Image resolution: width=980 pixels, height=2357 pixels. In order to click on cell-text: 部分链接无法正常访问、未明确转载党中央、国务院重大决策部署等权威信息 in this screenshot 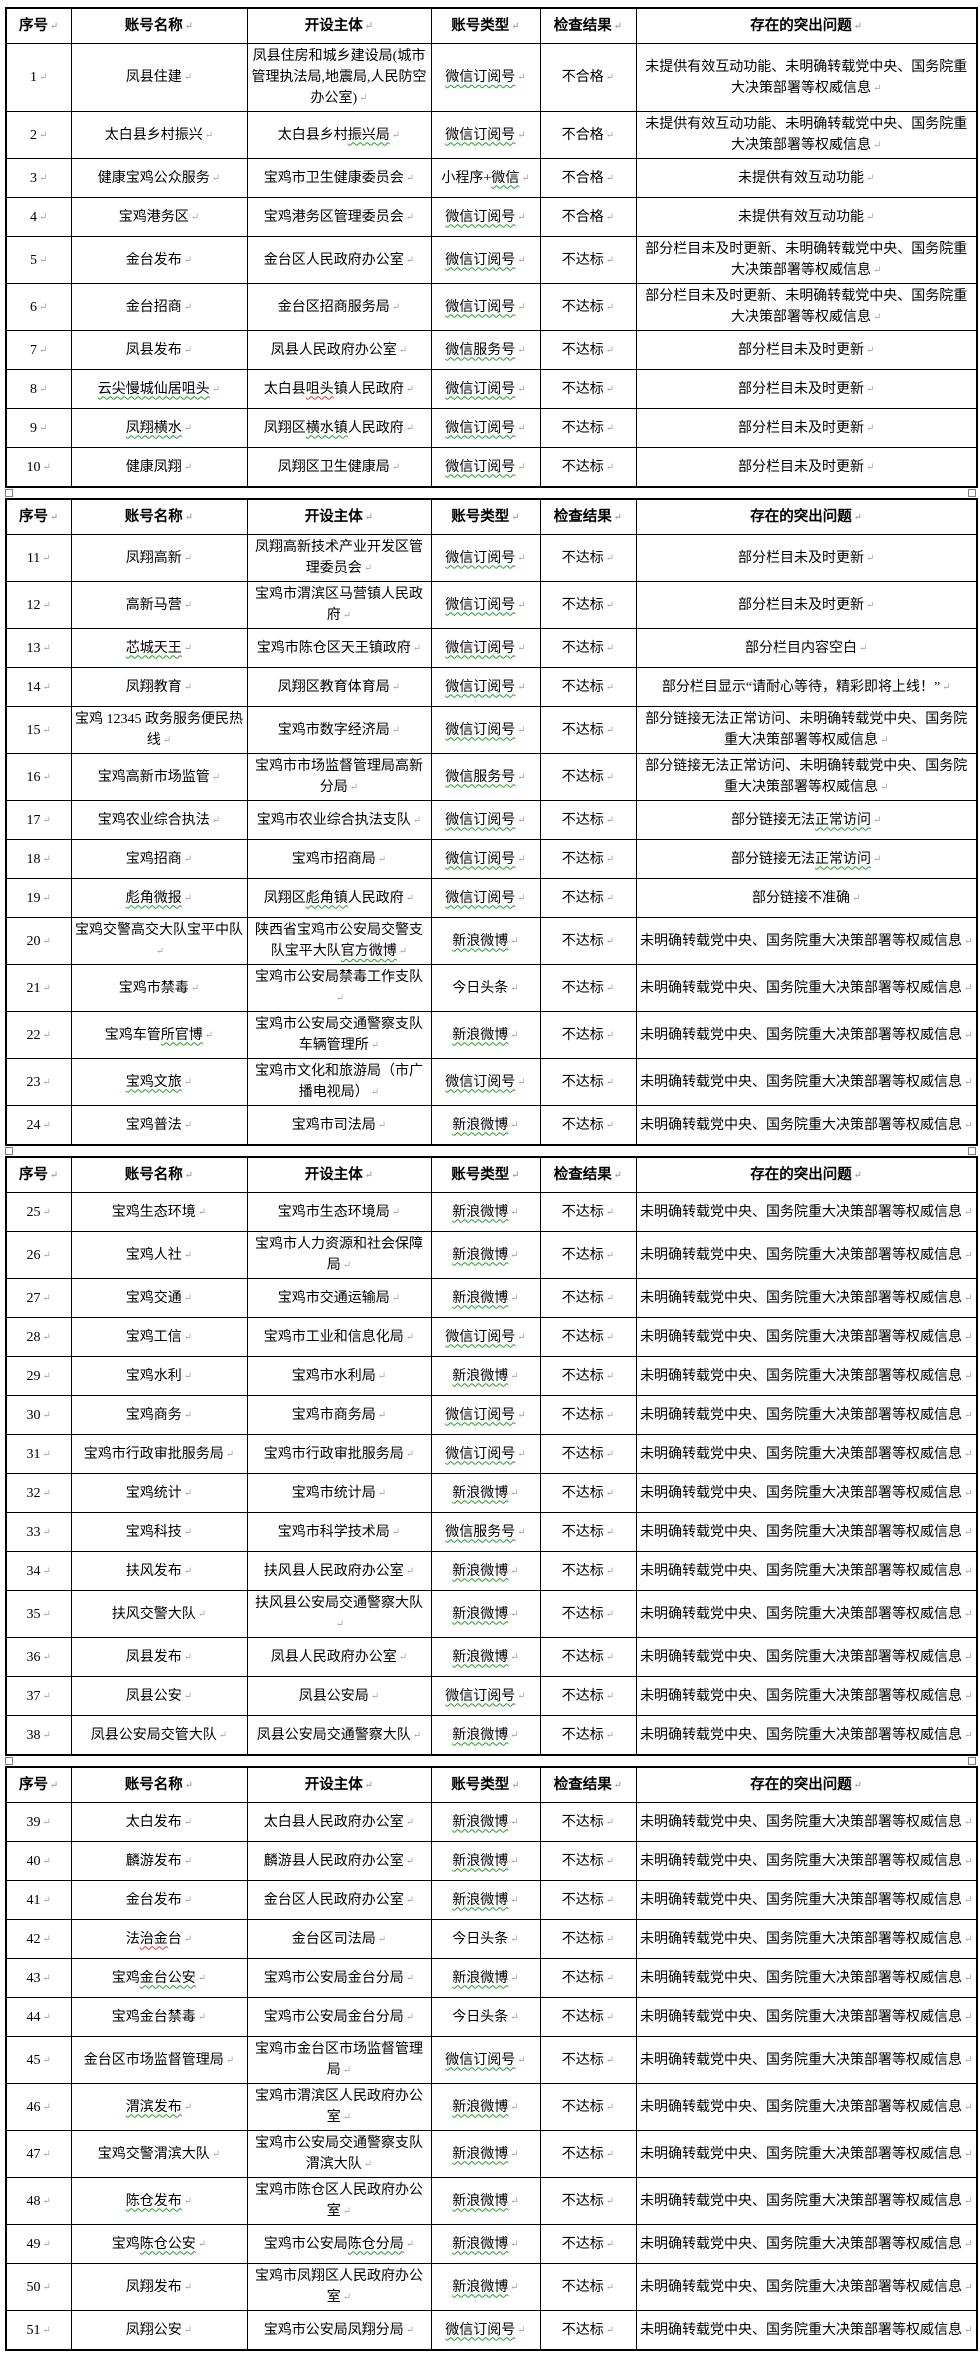, I will do `click(806, 730)`.